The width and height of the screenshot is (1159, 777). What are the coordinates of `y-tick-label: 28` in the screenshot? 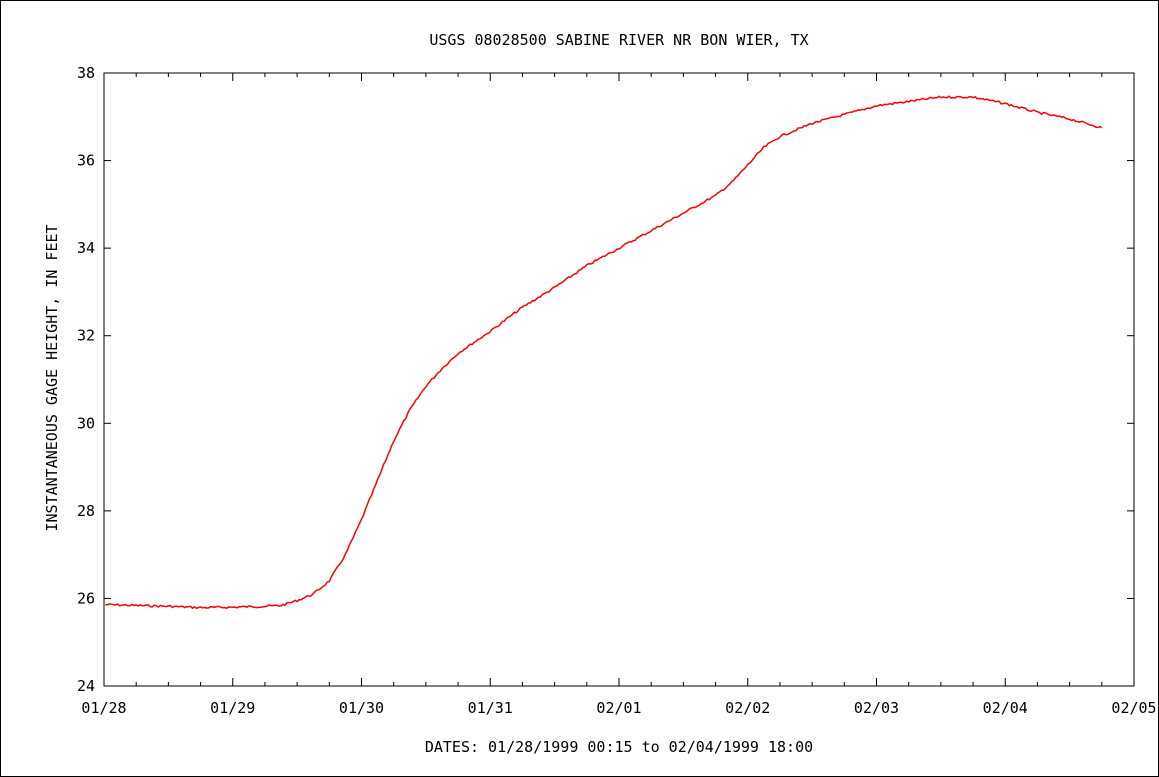 It's located at (86, 511).